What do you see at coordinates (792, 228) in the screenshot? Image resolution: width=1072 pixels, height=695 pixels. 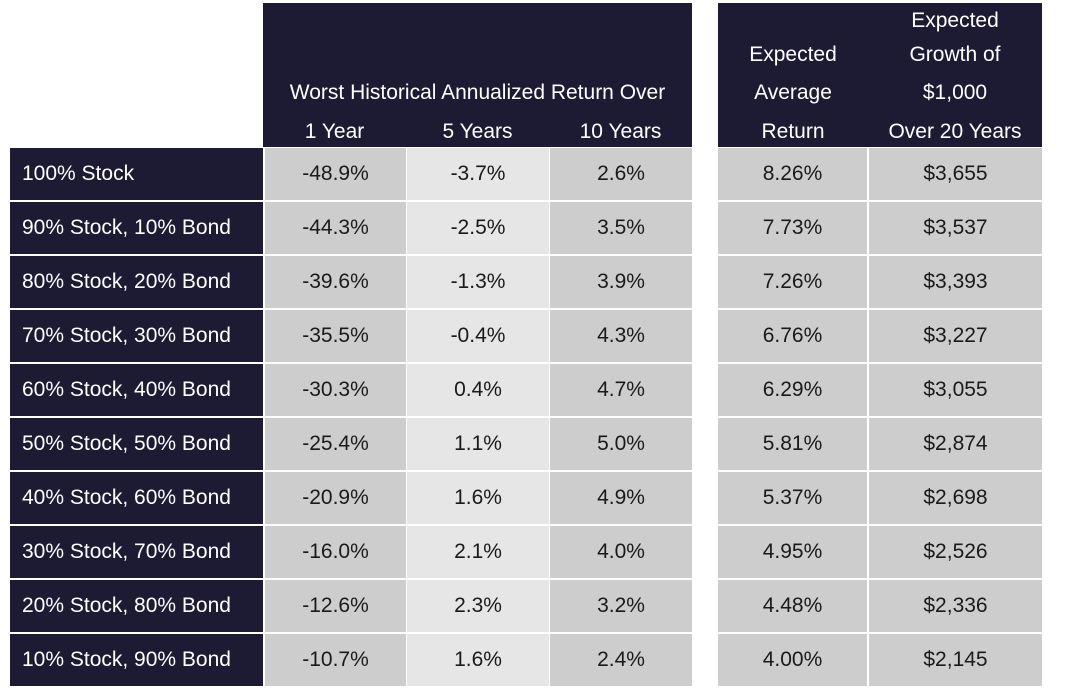 I see `cell-expected-return: 7.73%` at bounding box center [792, 228].